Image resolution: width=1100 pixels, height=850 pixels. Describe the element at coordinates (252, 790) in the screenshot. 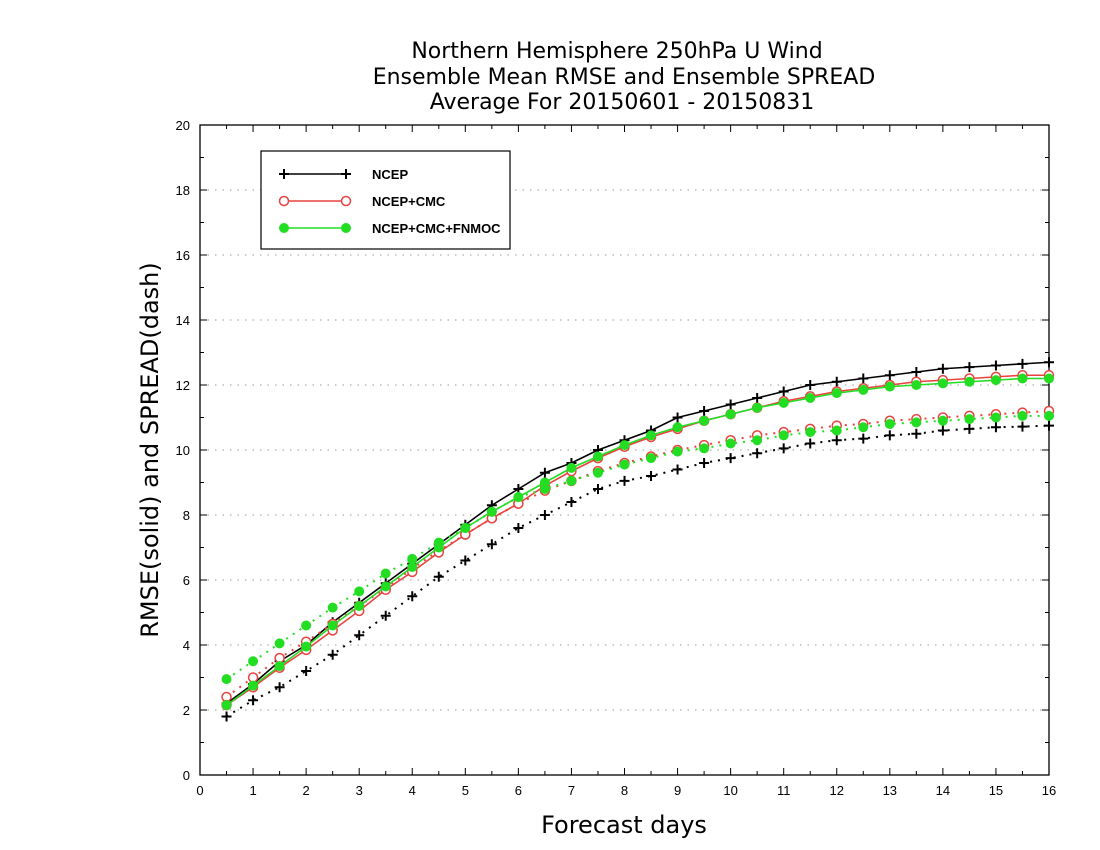

I see `x-tick-label: 1` at that location.